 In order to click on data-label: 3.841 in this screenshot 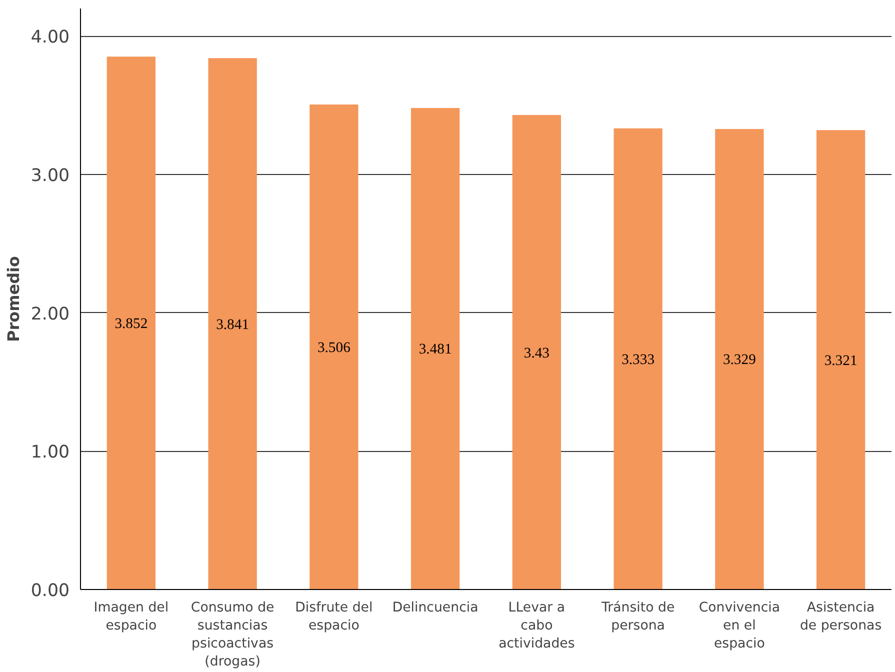, I will do `click(233, 324)`.